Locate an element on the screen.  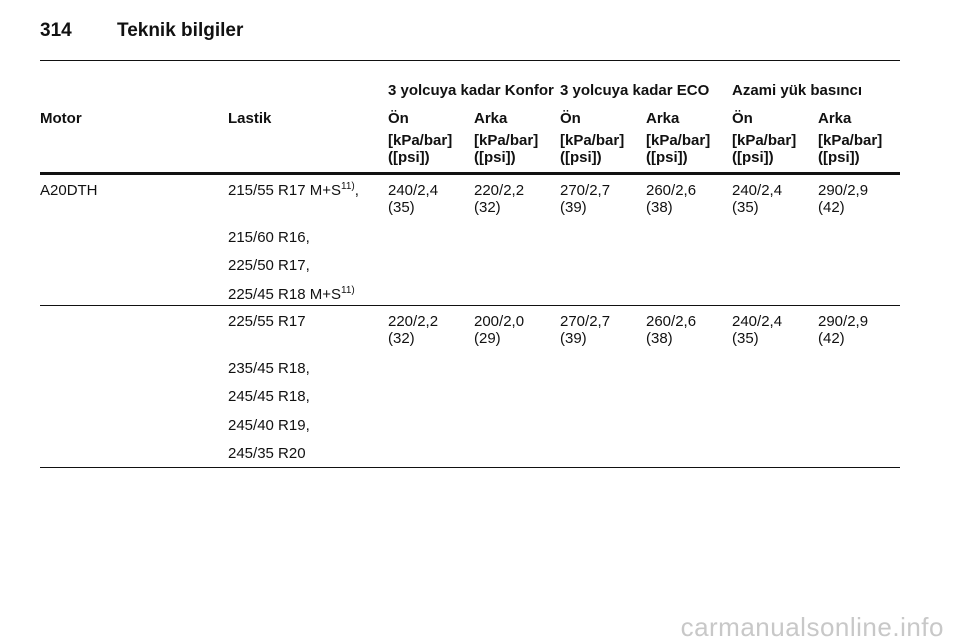
tyre-size: 245/45 R18, is located at coordinates (269, 396).